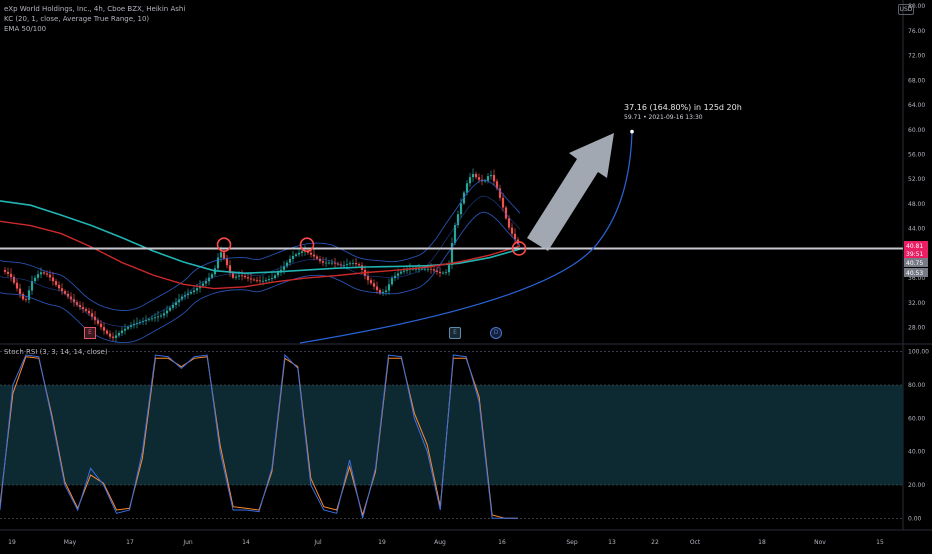 The image size is (932, 554). Describe the element at coordinates (695, 542) in the screenshot. I see `time-tick-label: Oct` at that location.